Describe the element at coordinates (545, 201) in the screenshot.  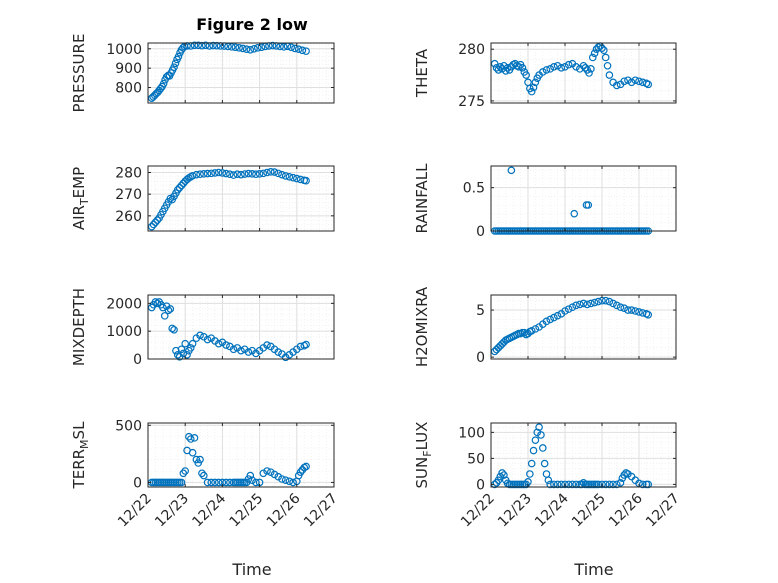
I see `subplot-4: 0 0.5 RAINFALL` at that location.